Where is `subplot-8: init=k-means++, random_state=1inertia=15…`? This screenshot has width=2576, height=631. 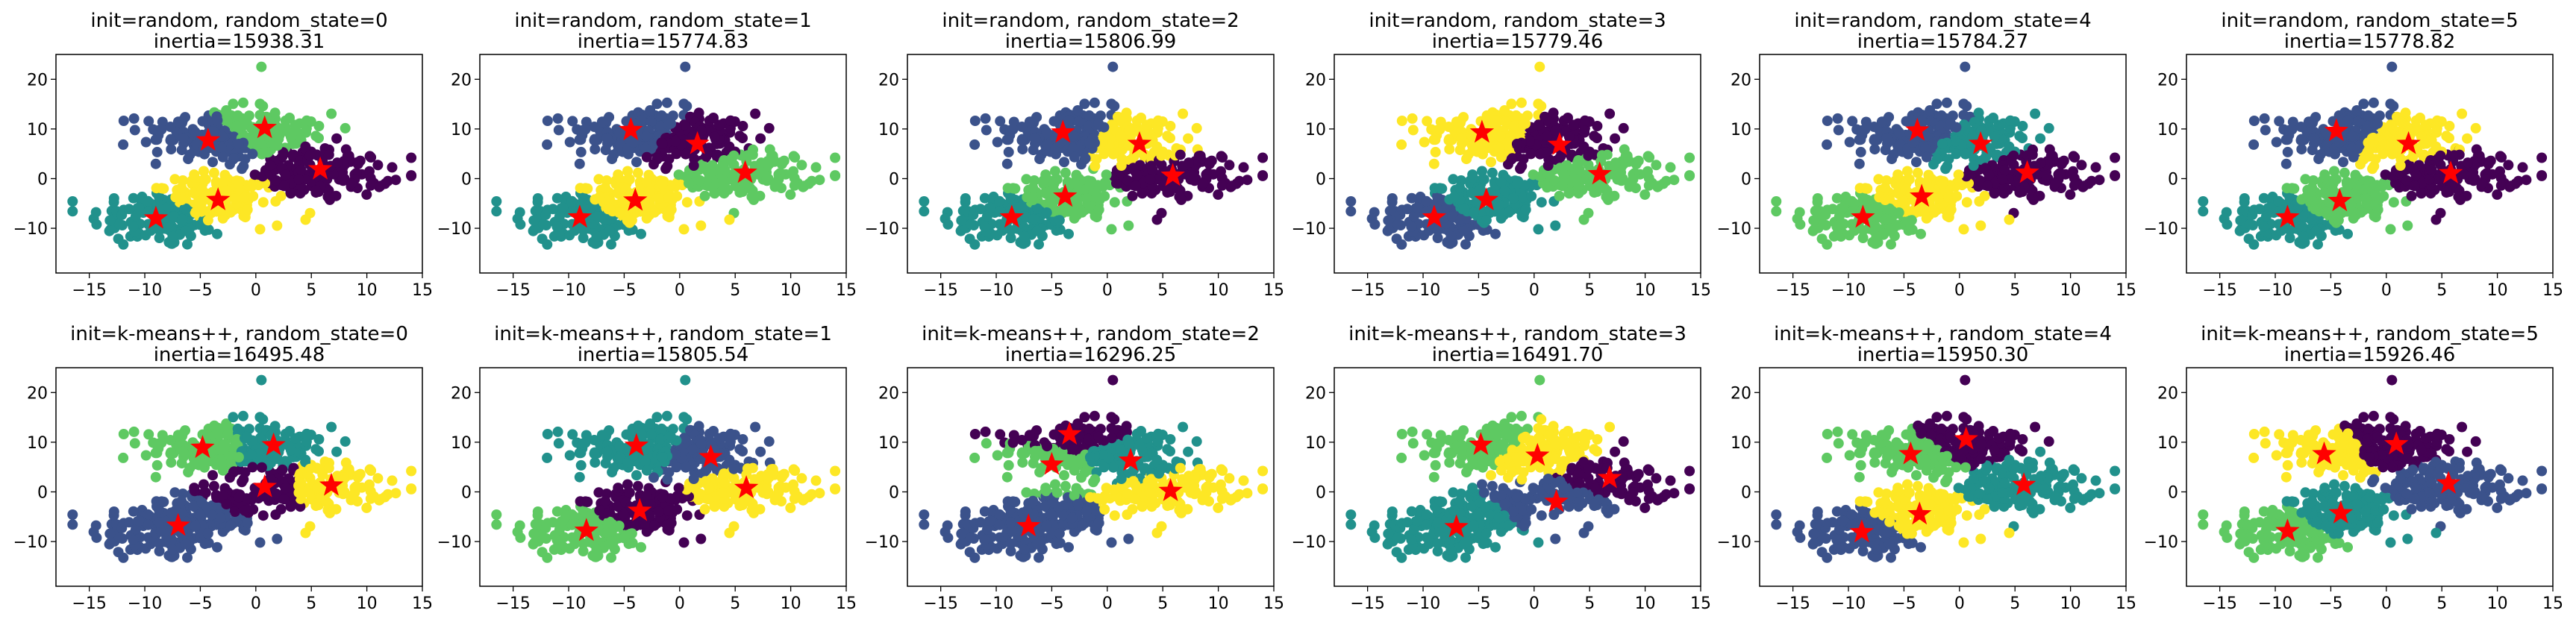 subplot-8: init=k-means++, random_state=1inertia=15… is located at coordinates (647, 468).